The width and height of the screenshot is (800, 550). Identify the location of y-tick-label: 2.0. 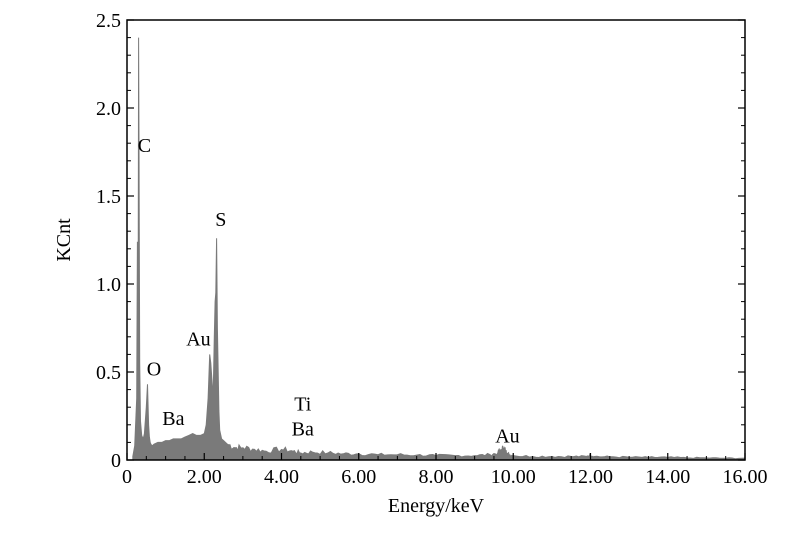
(108, 109).